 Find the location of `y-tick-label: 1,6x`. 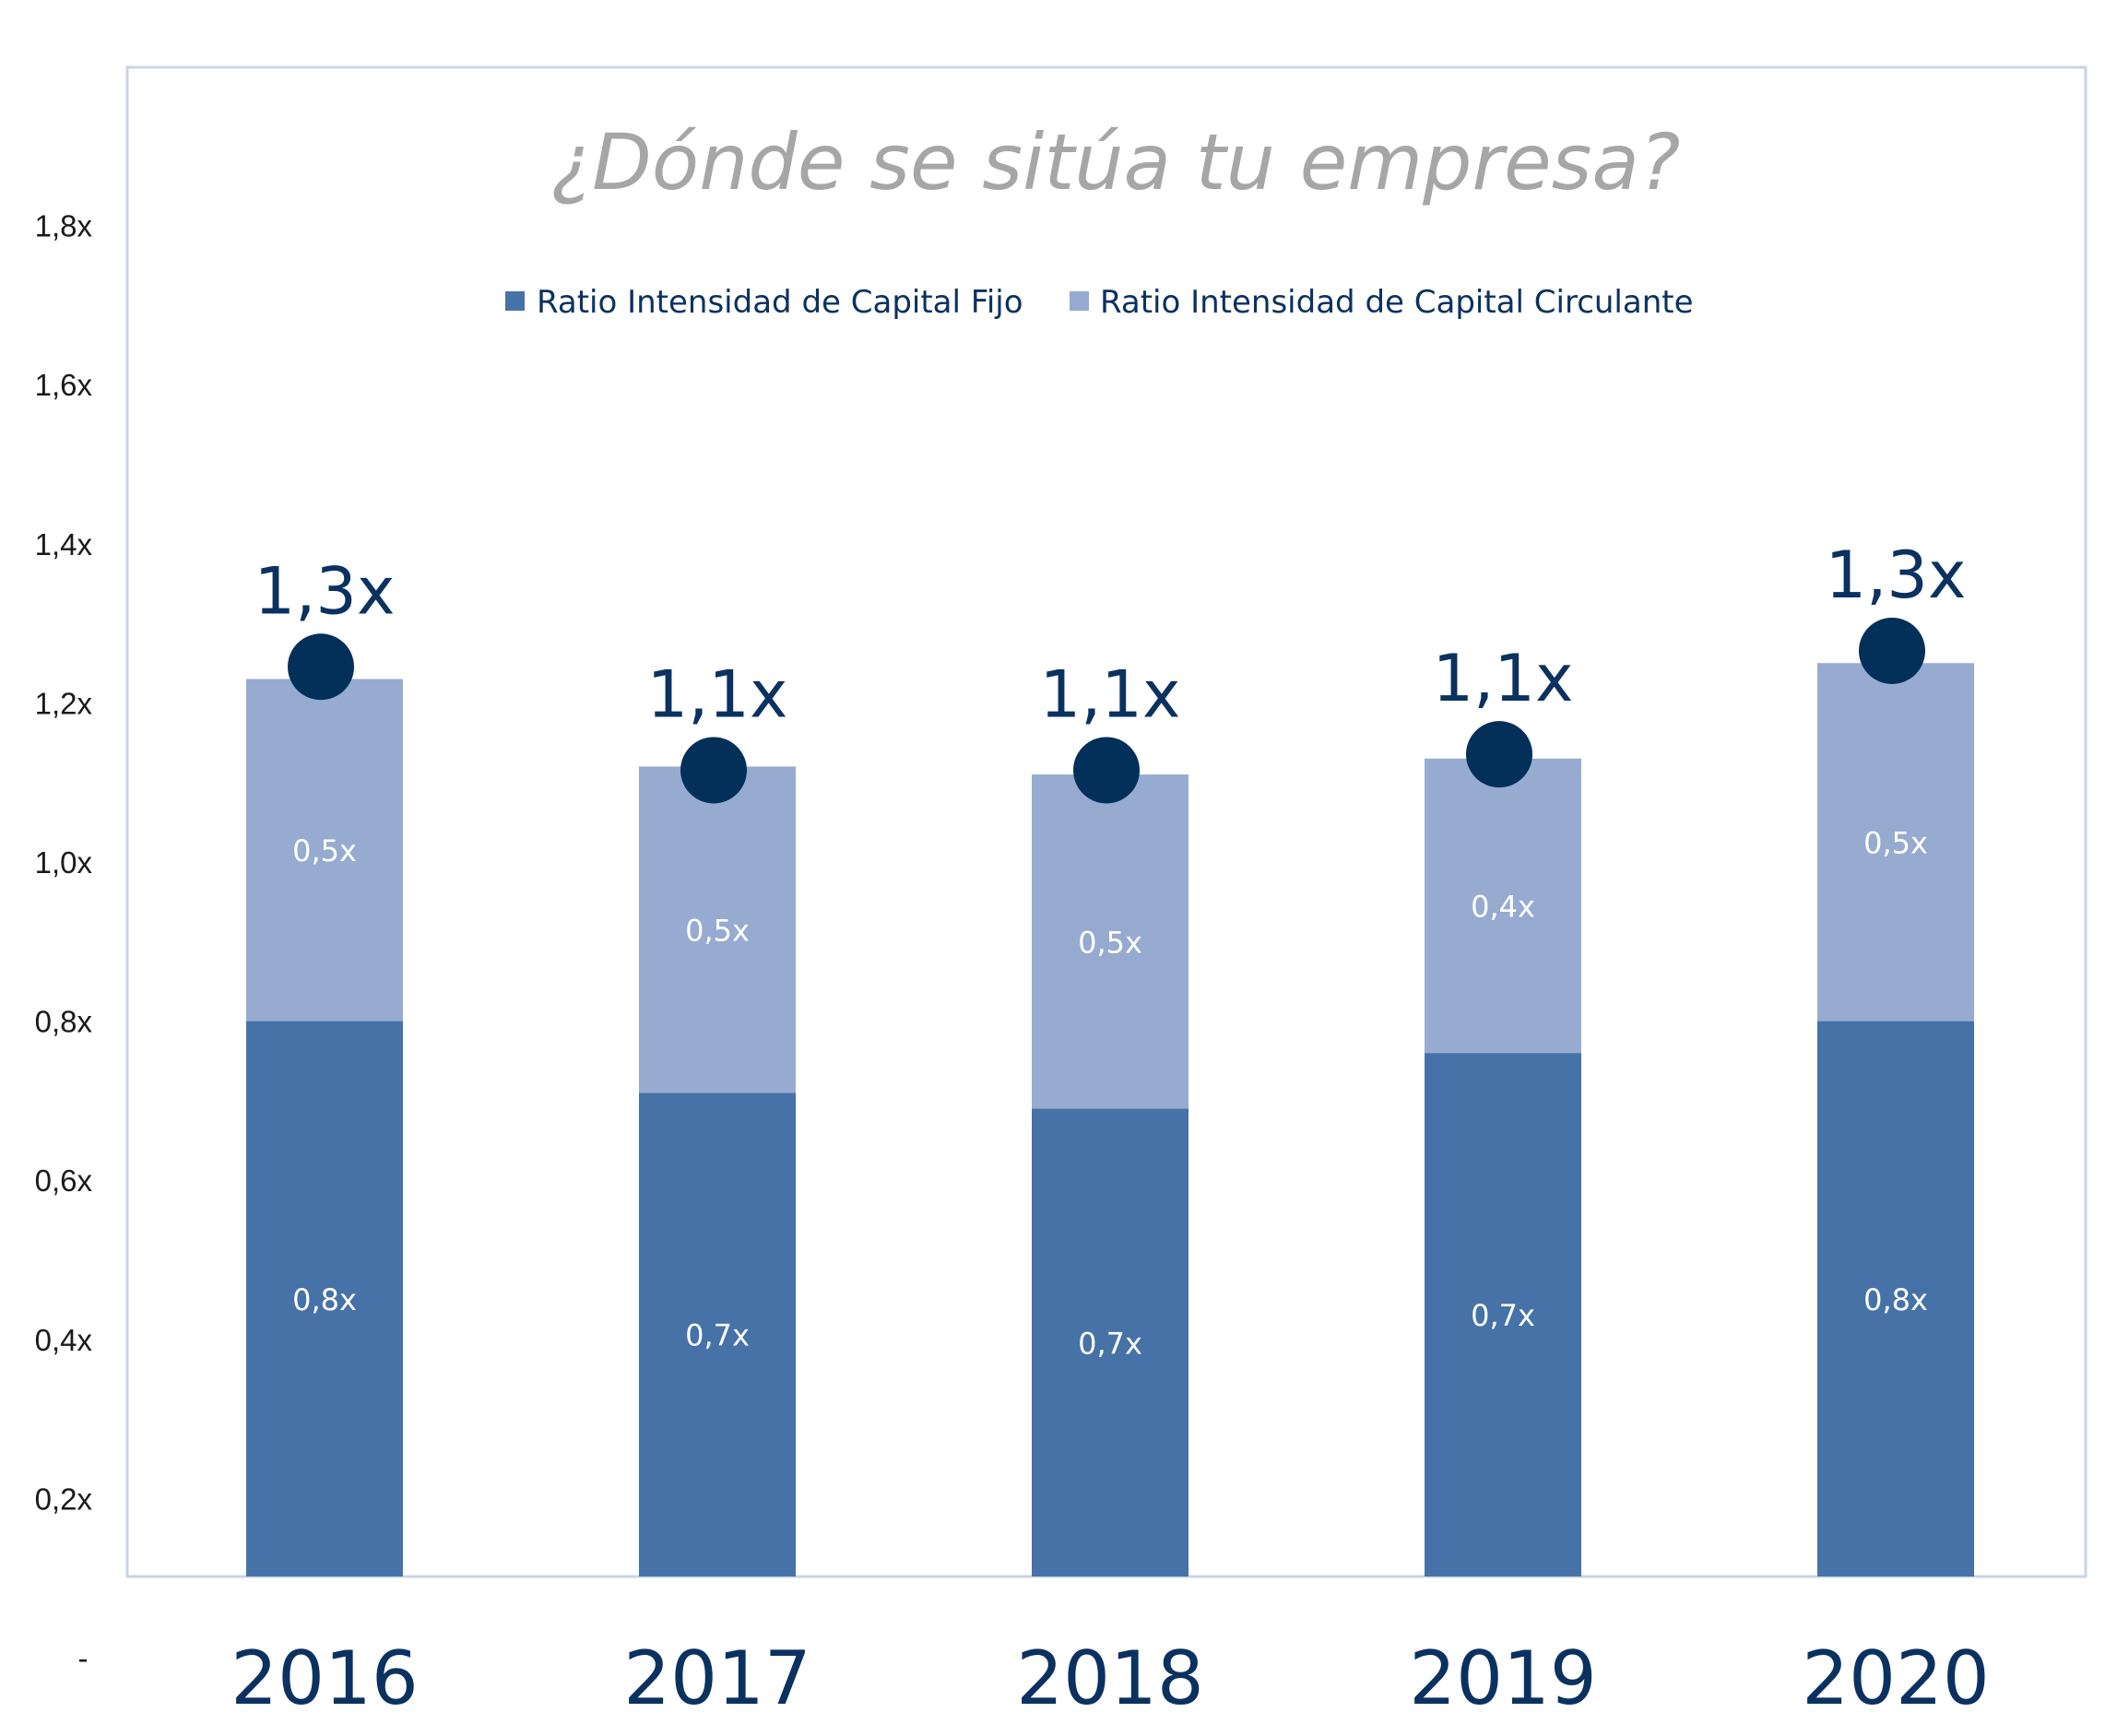

y-tick-label: 1,6x is located at coordinates (64, 385).